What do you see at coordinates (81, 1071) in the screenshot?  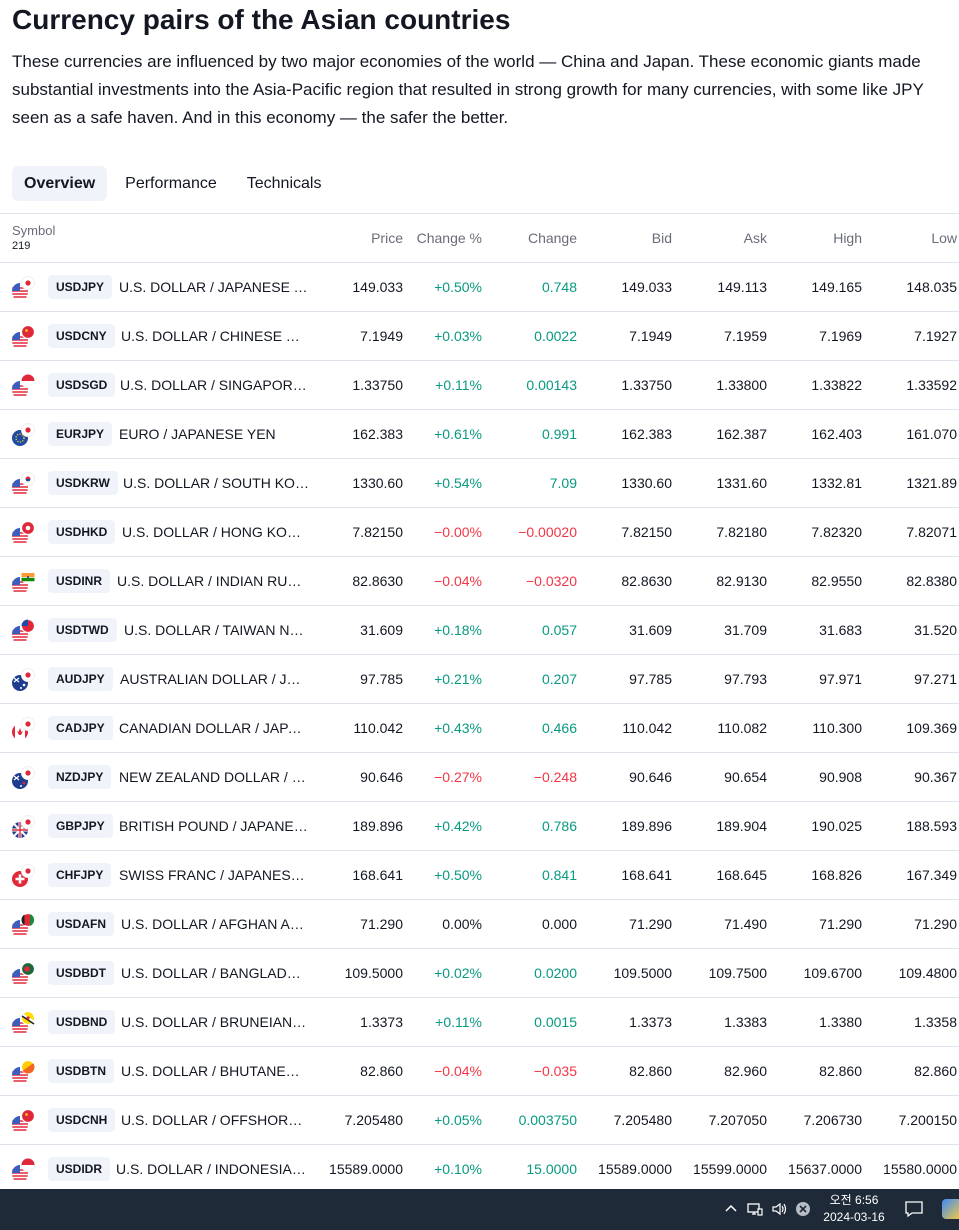 I see `ticker-badge: USDBTN` at bounding box center [81, 1071].